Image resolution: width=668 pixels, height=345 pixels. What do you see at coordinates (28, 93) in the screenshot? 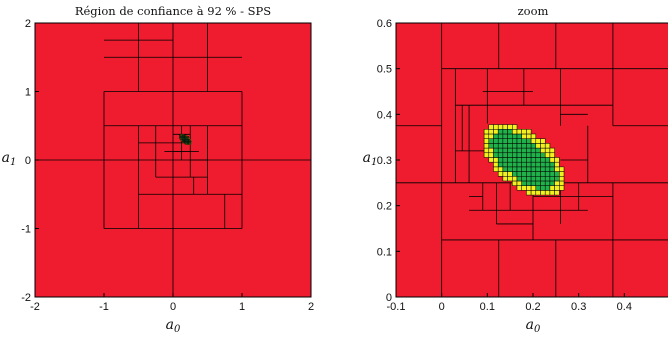
I see `y-tick-label: 1` at bounding box center [28, 93].